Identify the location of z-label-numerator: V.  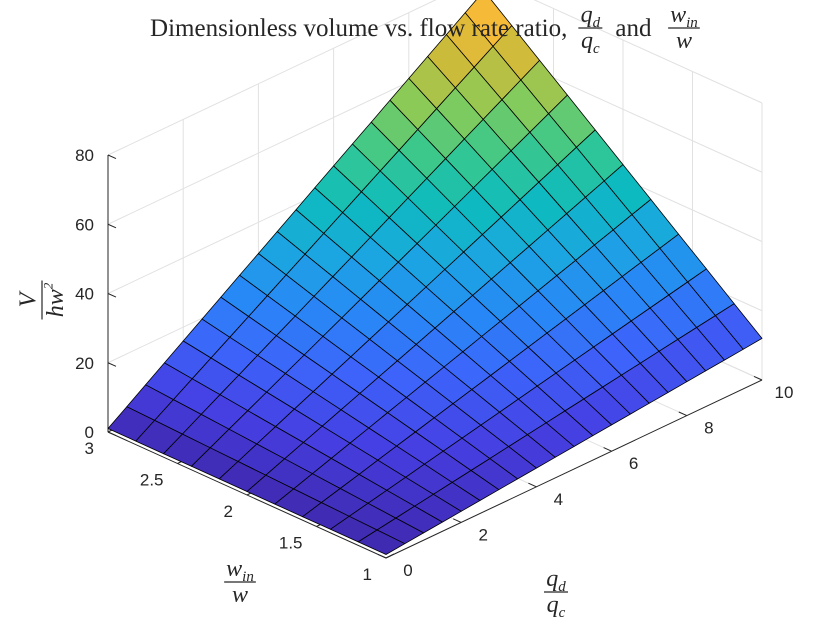
(29, 298).